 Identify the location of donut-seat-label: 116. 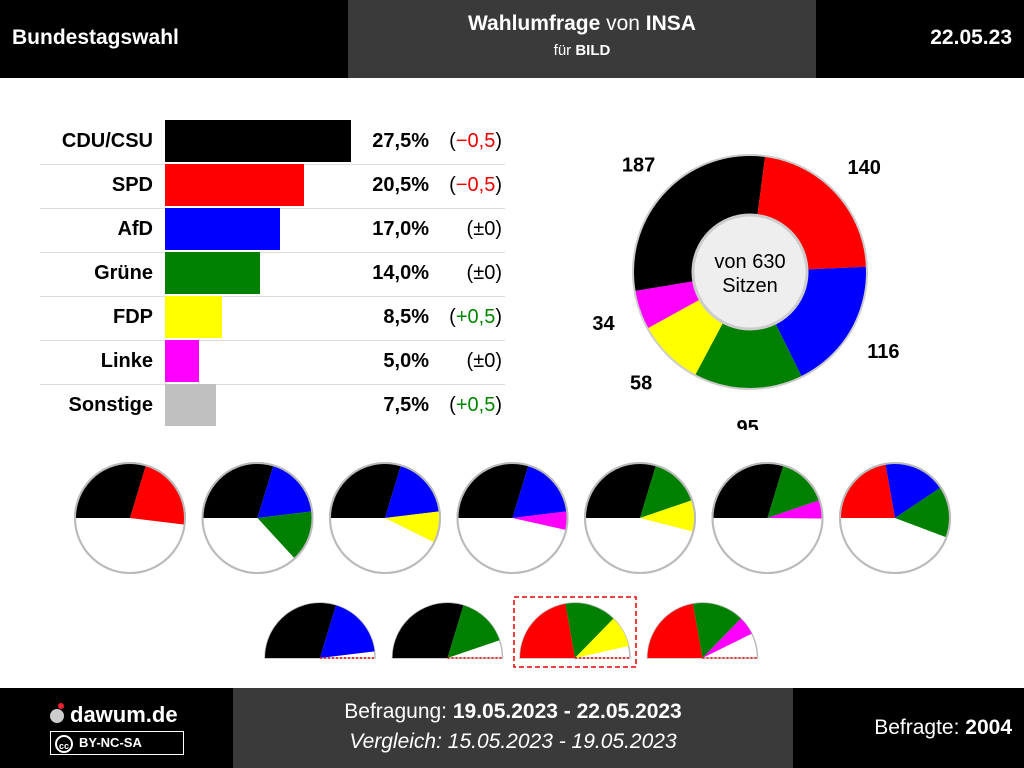
(883, 352).